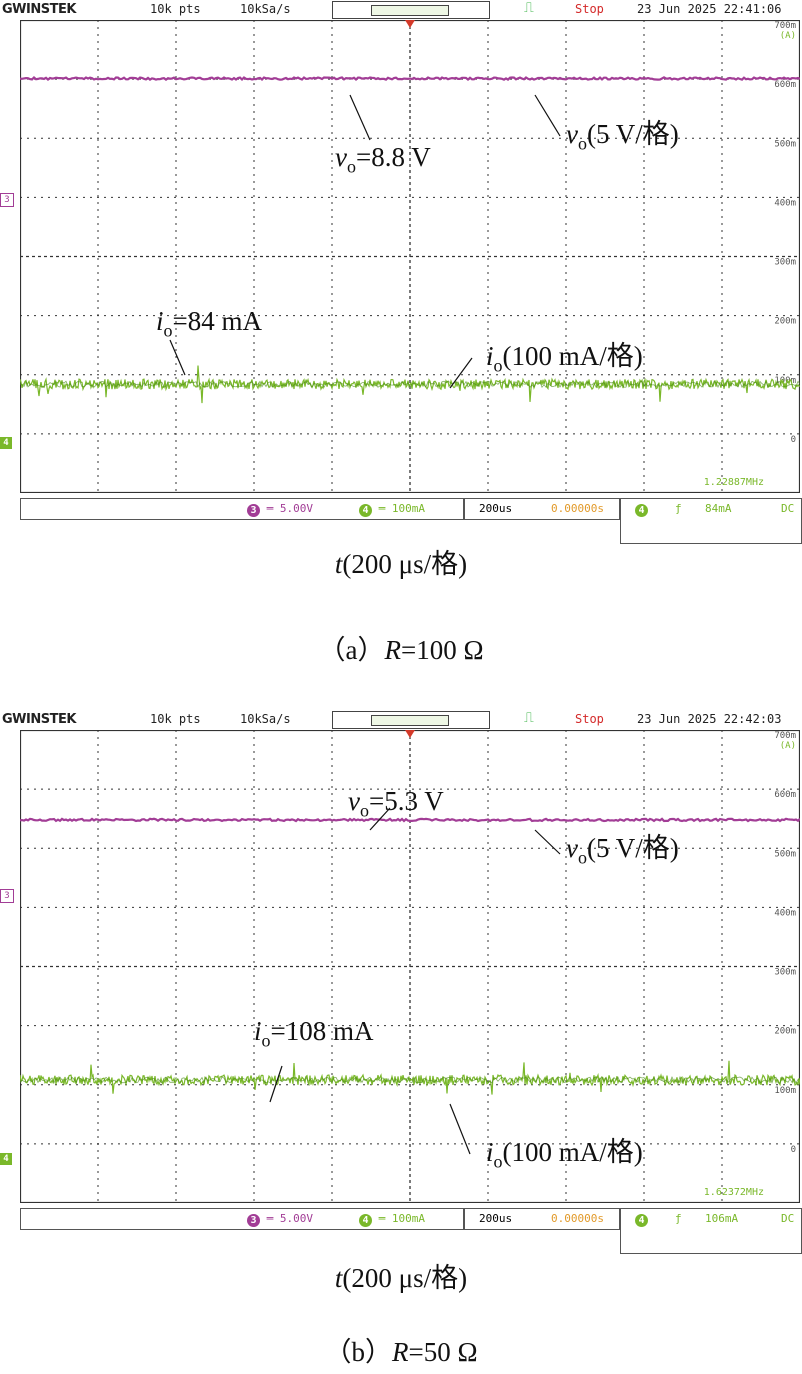 The height and width of the screenshot is (1374, 802). I want to click on io-value-annotation: io=84 mA, so click(209, 323).